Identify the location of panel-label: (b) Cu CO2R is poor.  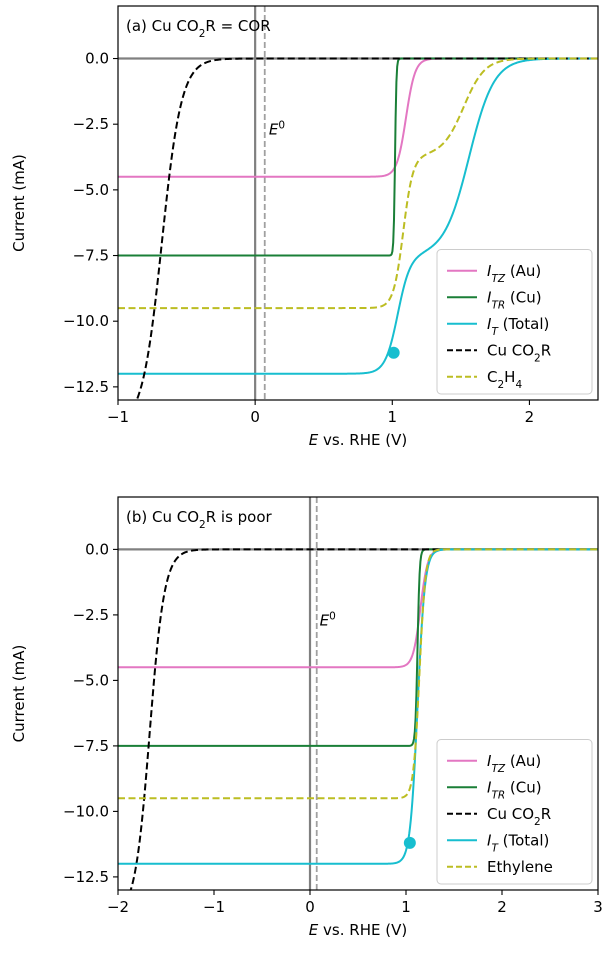
(199, 519).